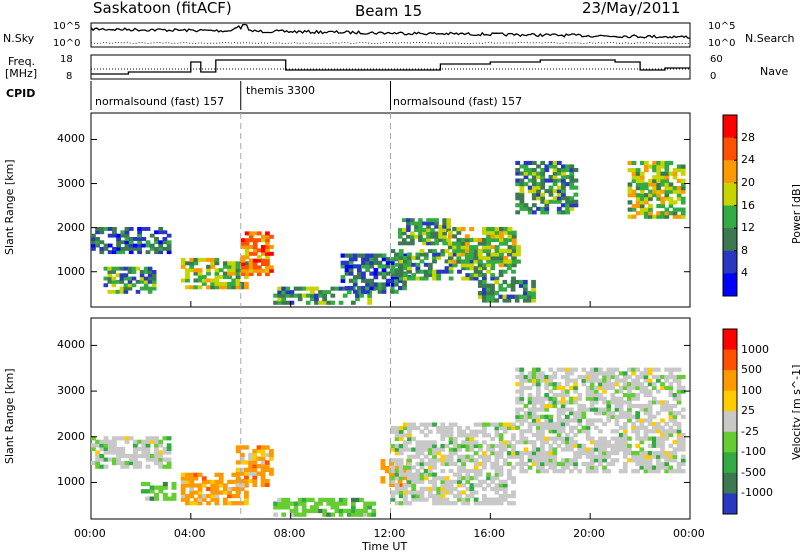 The image size is (800, 554). I want to click on nave-axis-top: 60, so click(716, 59).